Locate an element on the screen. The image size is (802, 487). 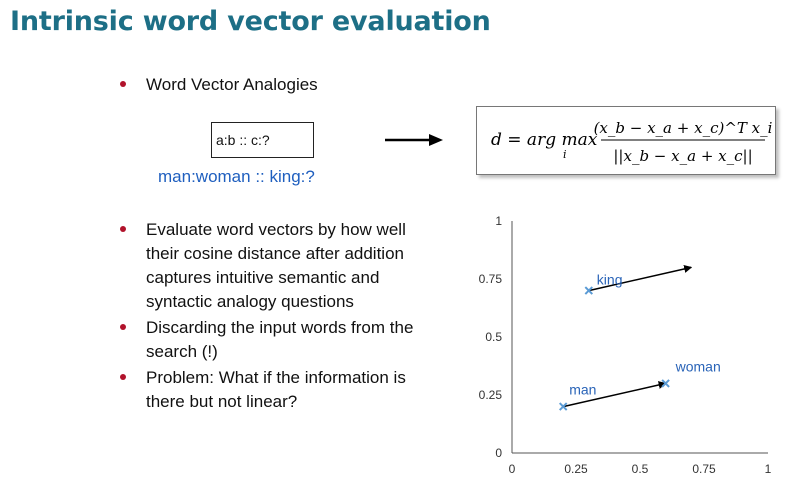
bullet-line: syntactic analogy questions is located at coordinates (250, 301).